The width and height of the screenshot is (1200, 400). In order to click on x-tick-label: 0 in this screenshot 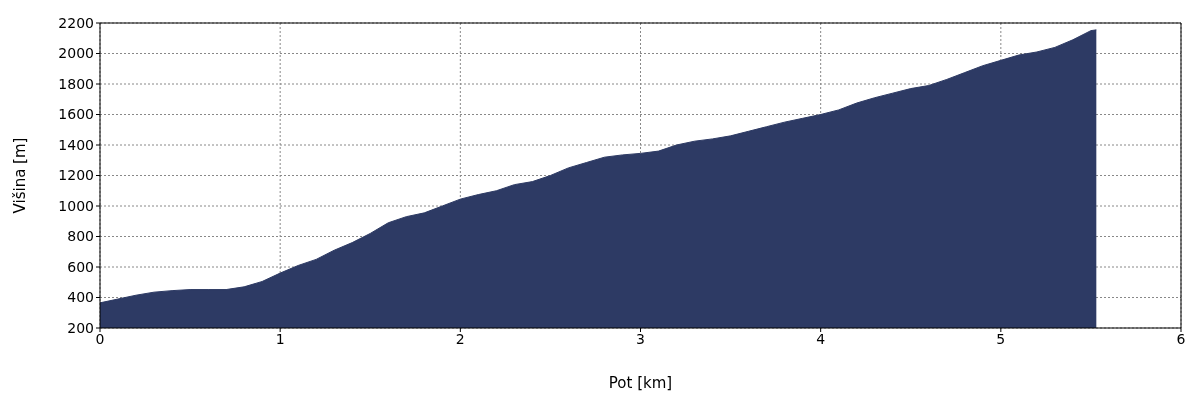, I will do `click(100, 338)`.